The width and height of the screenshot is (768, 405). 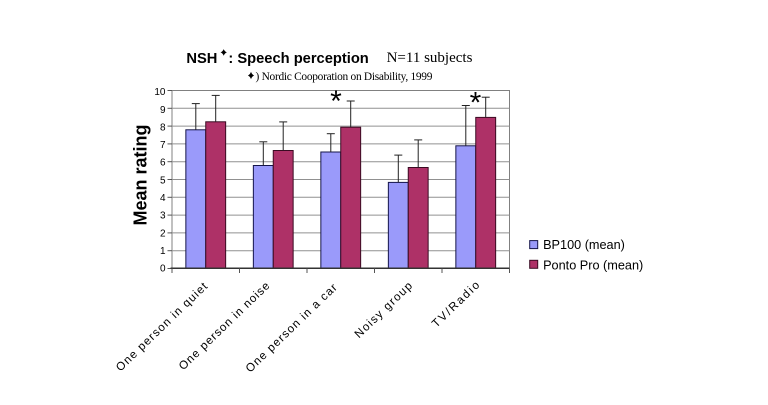 I want to click on svg-text: 3, so click(x=163, y=216).